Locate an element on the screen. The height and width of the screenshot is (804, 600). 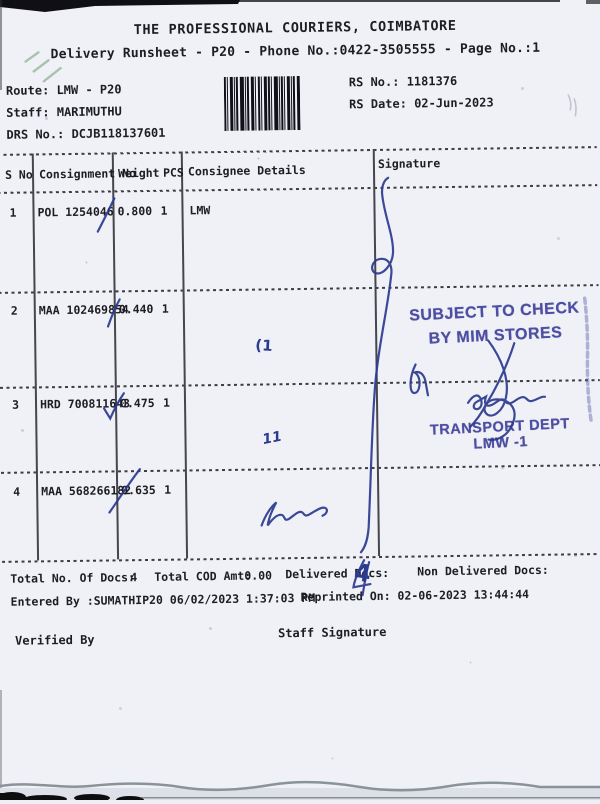
col-header-sno: S No is located at coordinates (18, 174).